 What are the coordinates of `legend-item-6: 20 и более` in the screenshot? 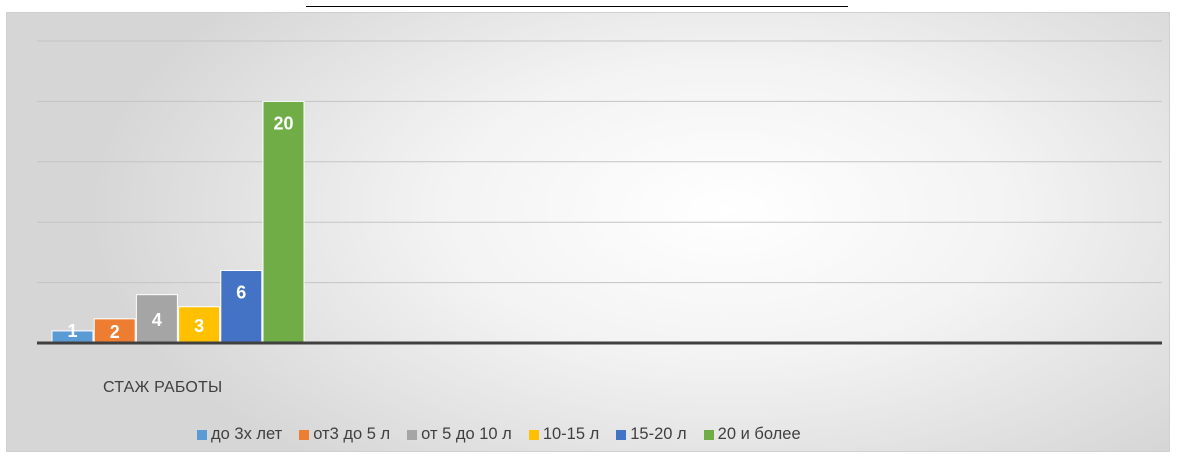 It's located at (752, 434).